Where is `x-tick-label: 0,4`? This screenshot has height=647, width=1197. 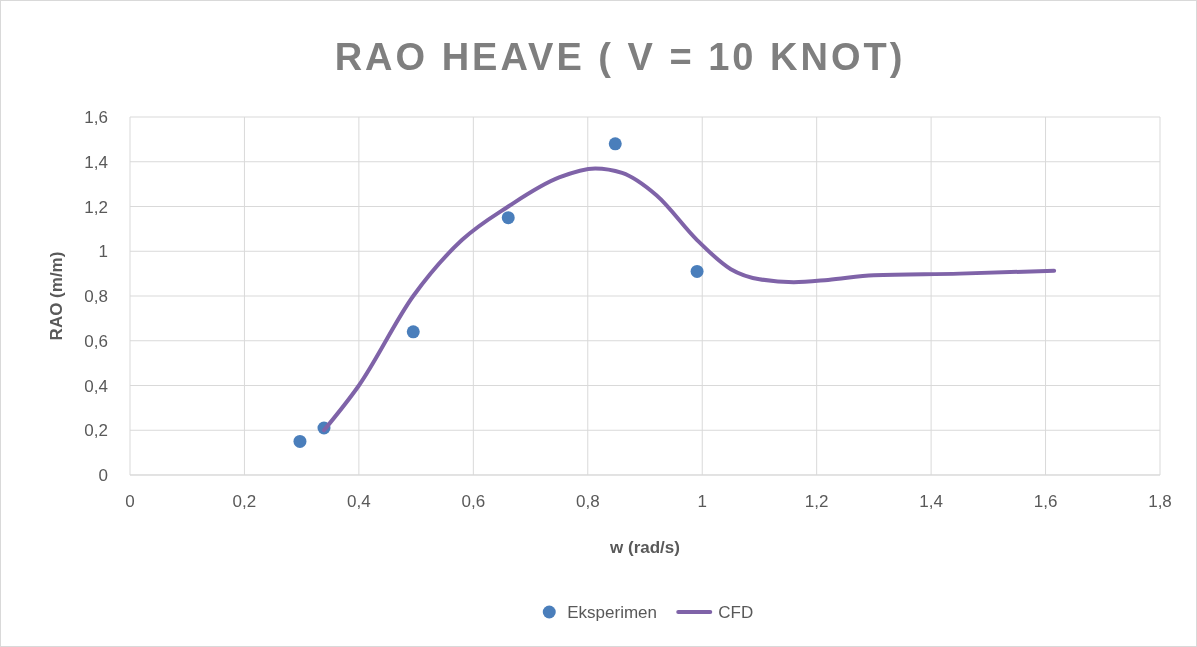
x-tick-label: 0,4 is located at coordinates (359, 501).